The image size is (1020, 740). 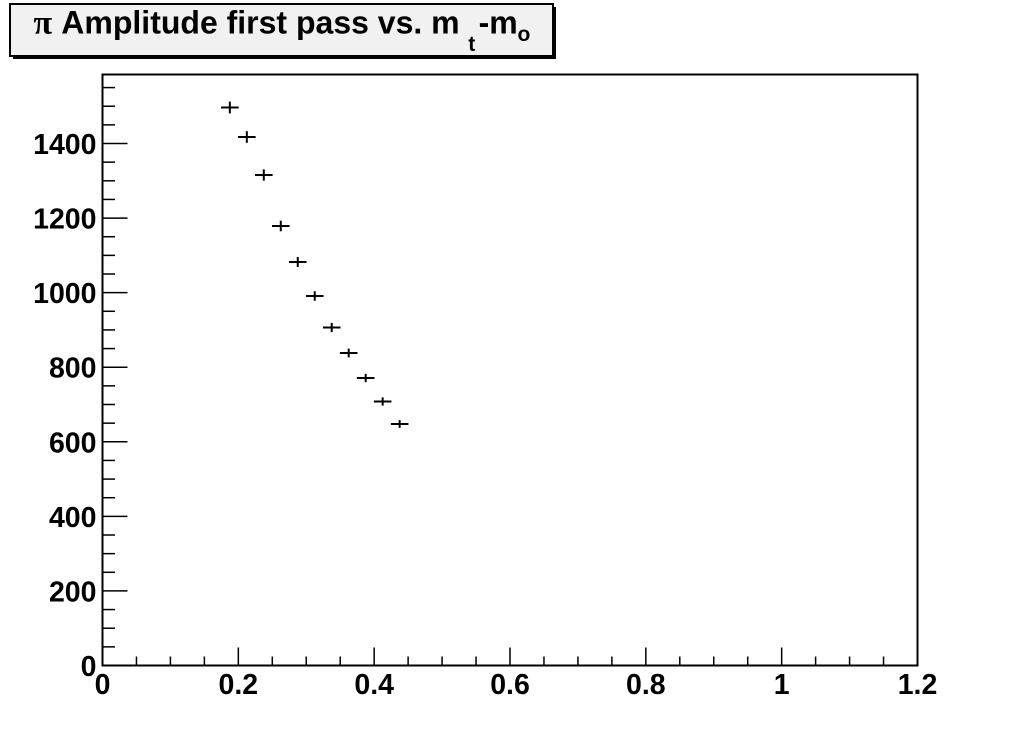 What do you see at coordinates (646, 685) in the screenshot?
I see `svg-text: 0.8` at bounding box center [646, 685].